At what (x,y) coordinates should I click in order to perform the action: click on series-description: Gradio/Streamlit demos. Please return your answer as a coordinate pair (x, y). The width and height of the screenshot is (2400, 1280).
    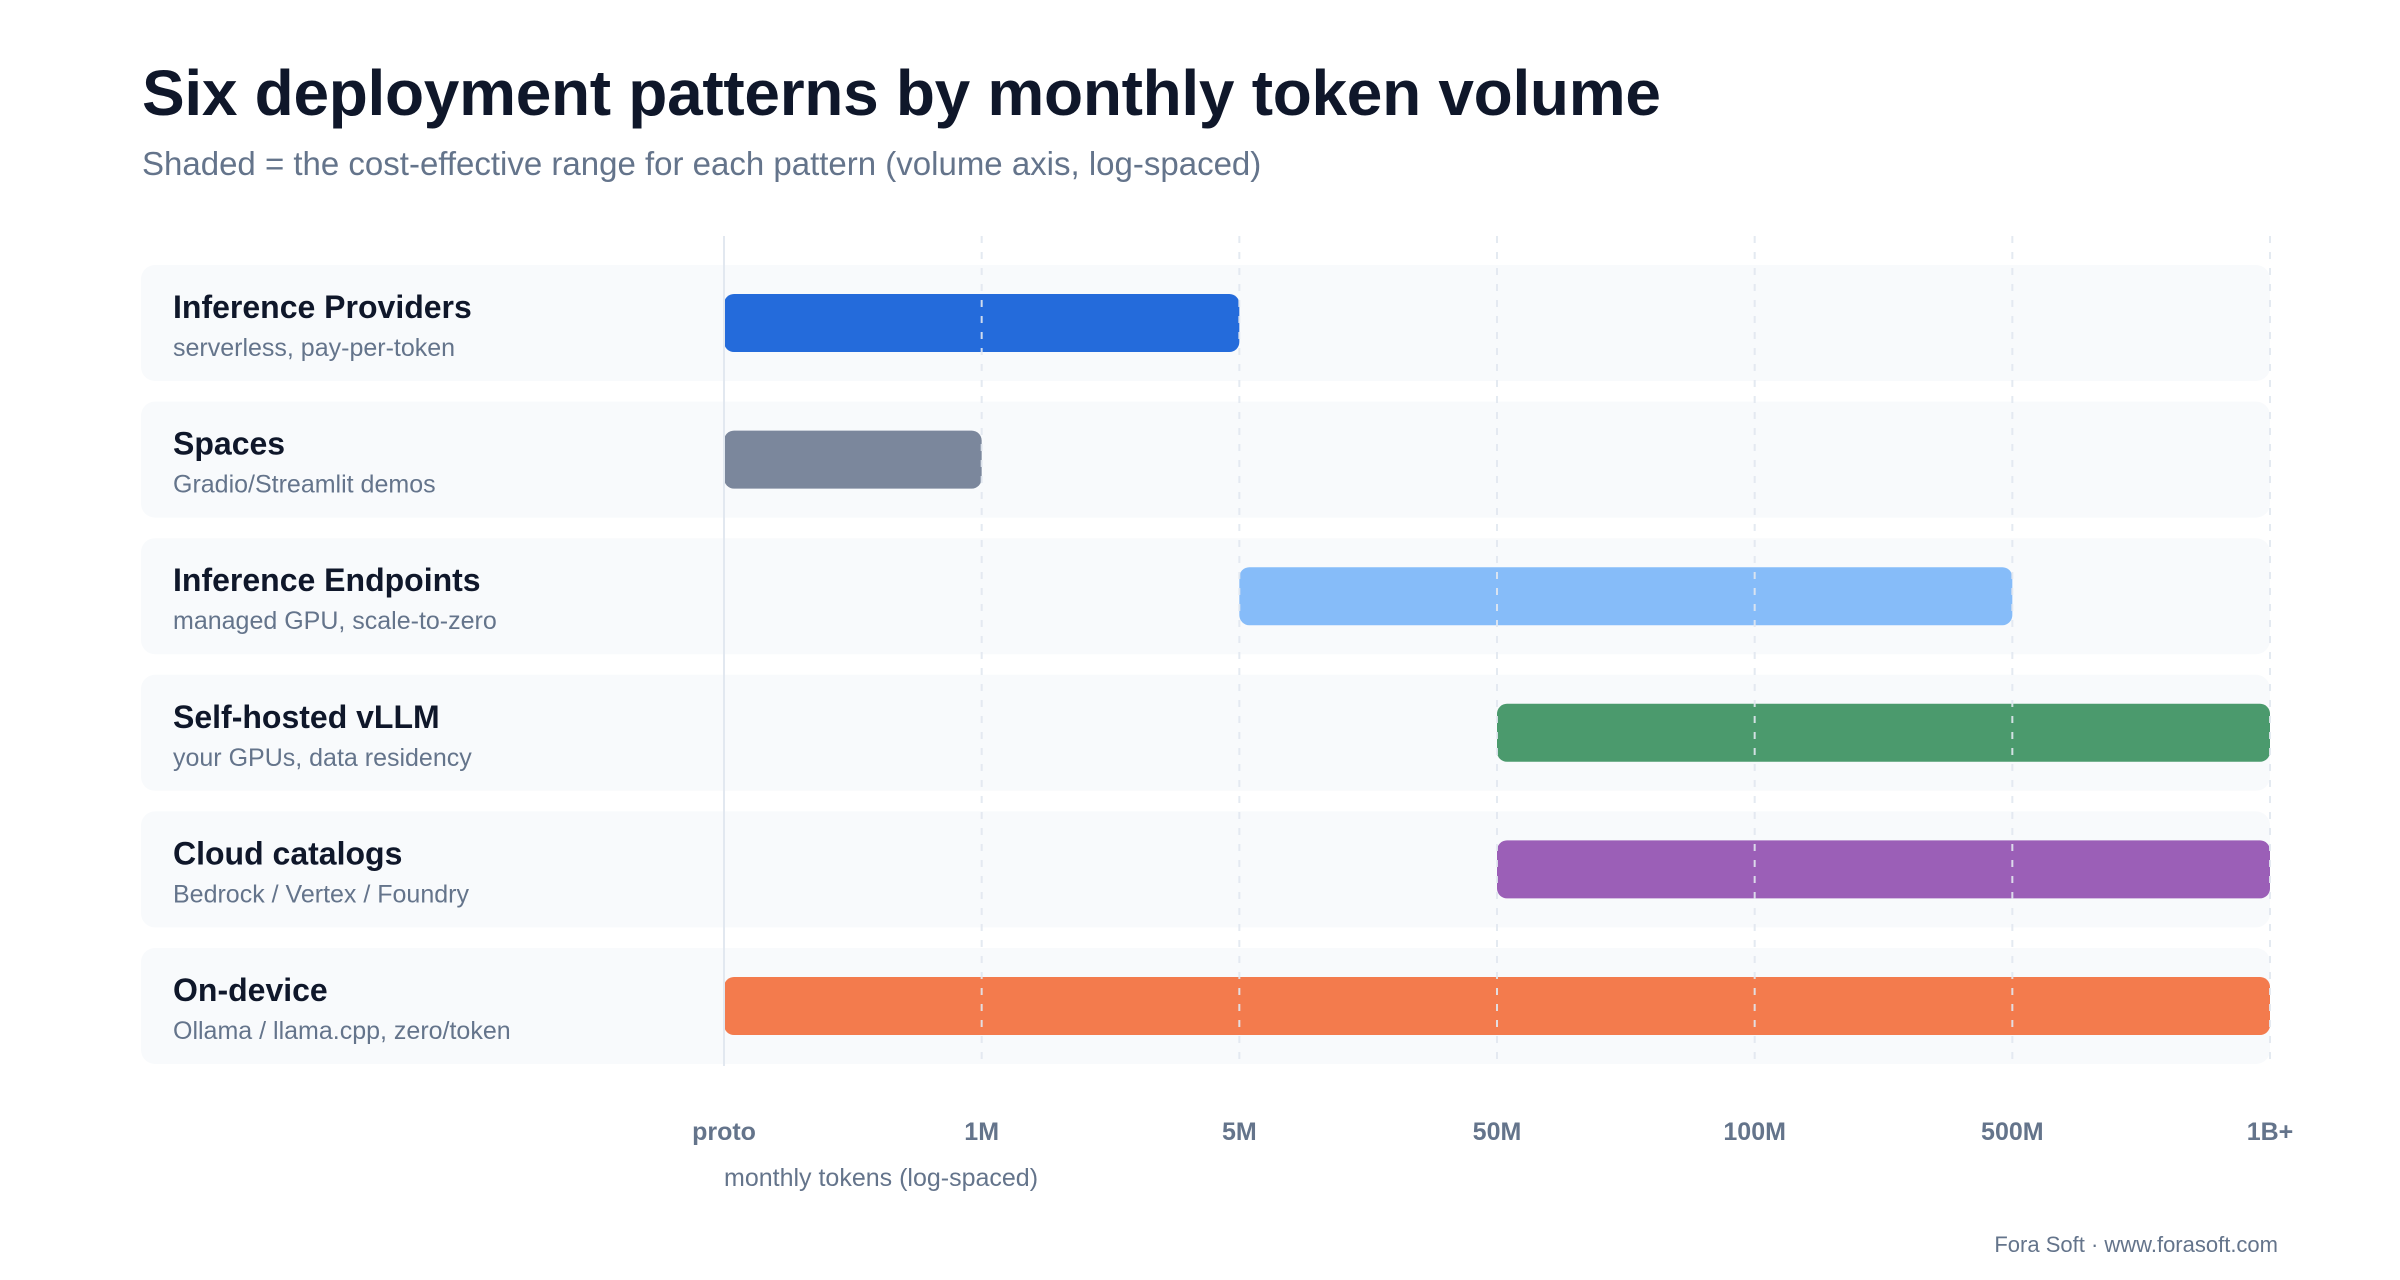
    Looking at the image, I should click on (304, 485).